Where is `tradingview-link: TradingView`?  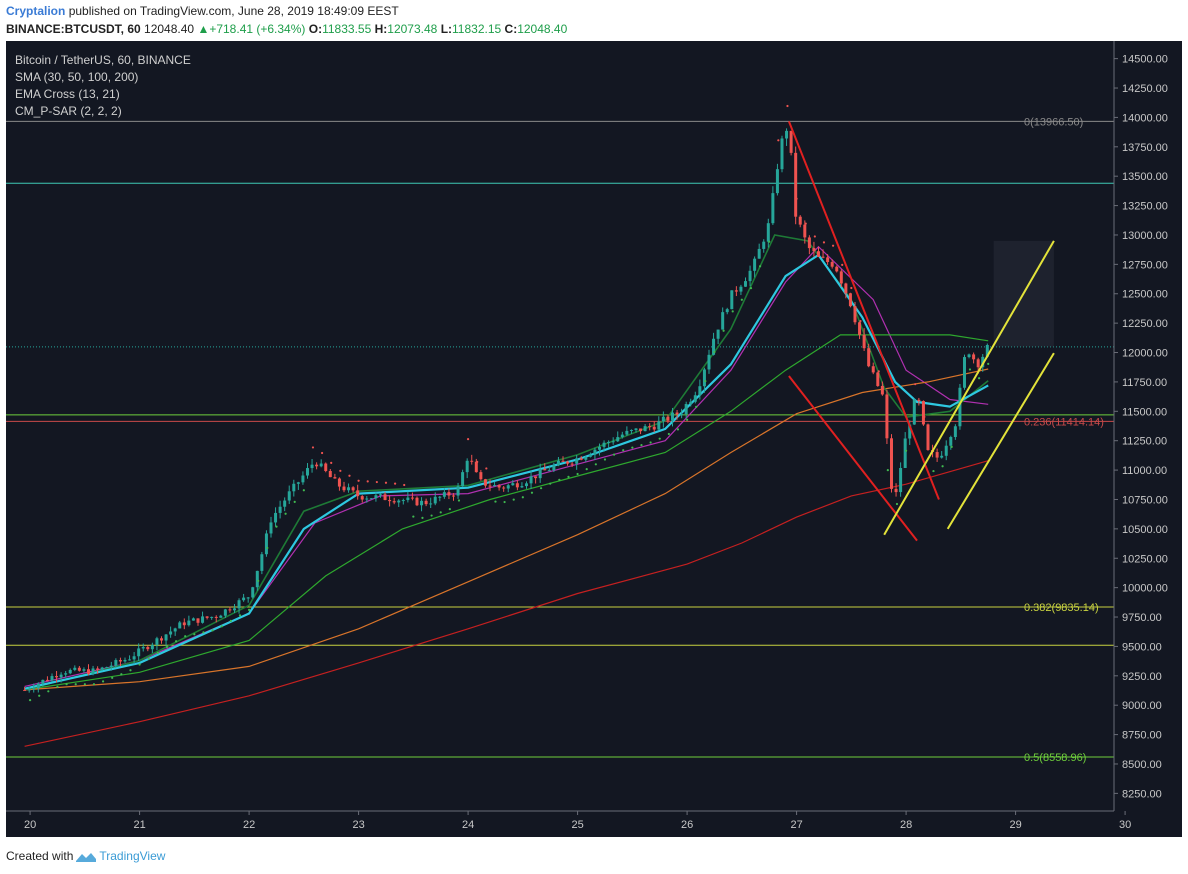
tradingview-link: TradingView is located at coordinates (132, 856).